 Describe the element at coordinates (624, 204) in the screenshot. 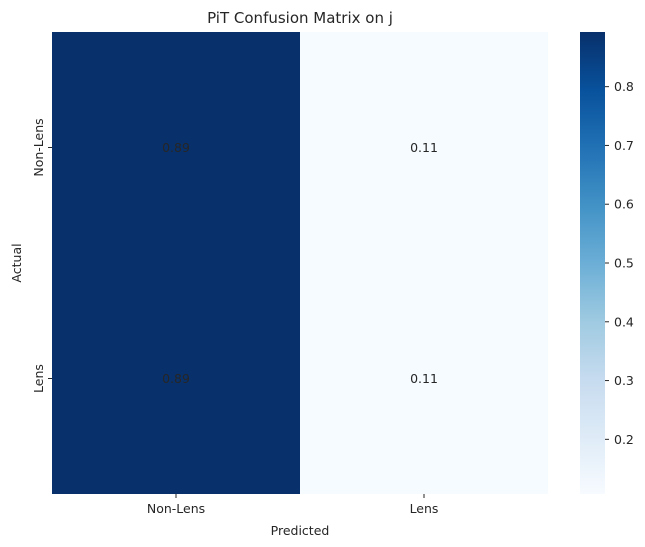

I see `colorbar-tick-label: 0.6` at that location.